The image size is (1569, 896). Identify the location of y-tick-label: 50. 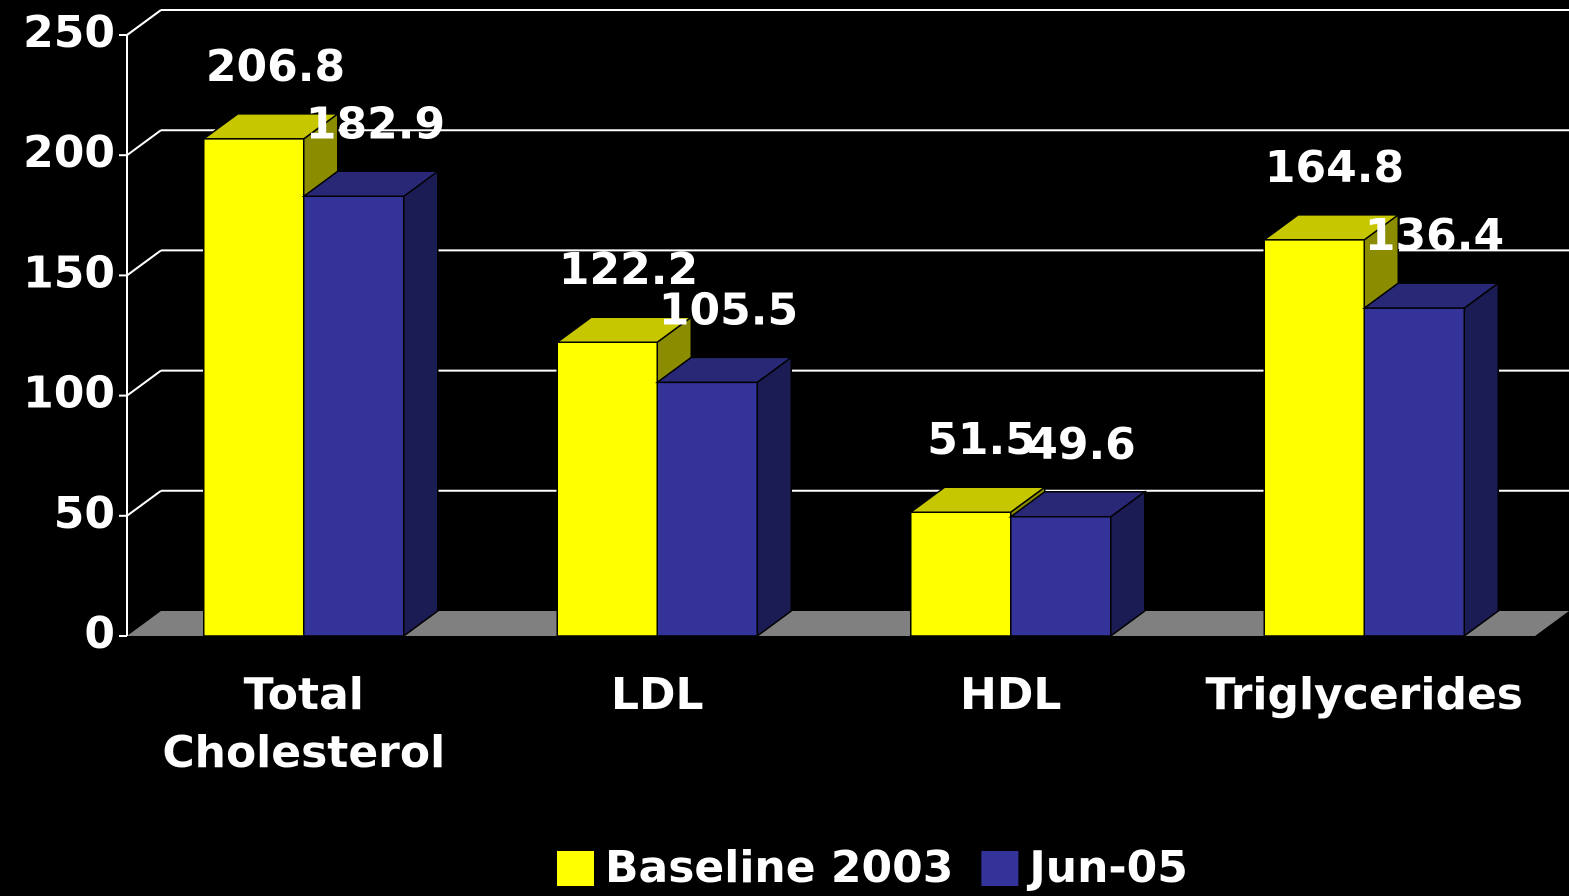
(84, 513).